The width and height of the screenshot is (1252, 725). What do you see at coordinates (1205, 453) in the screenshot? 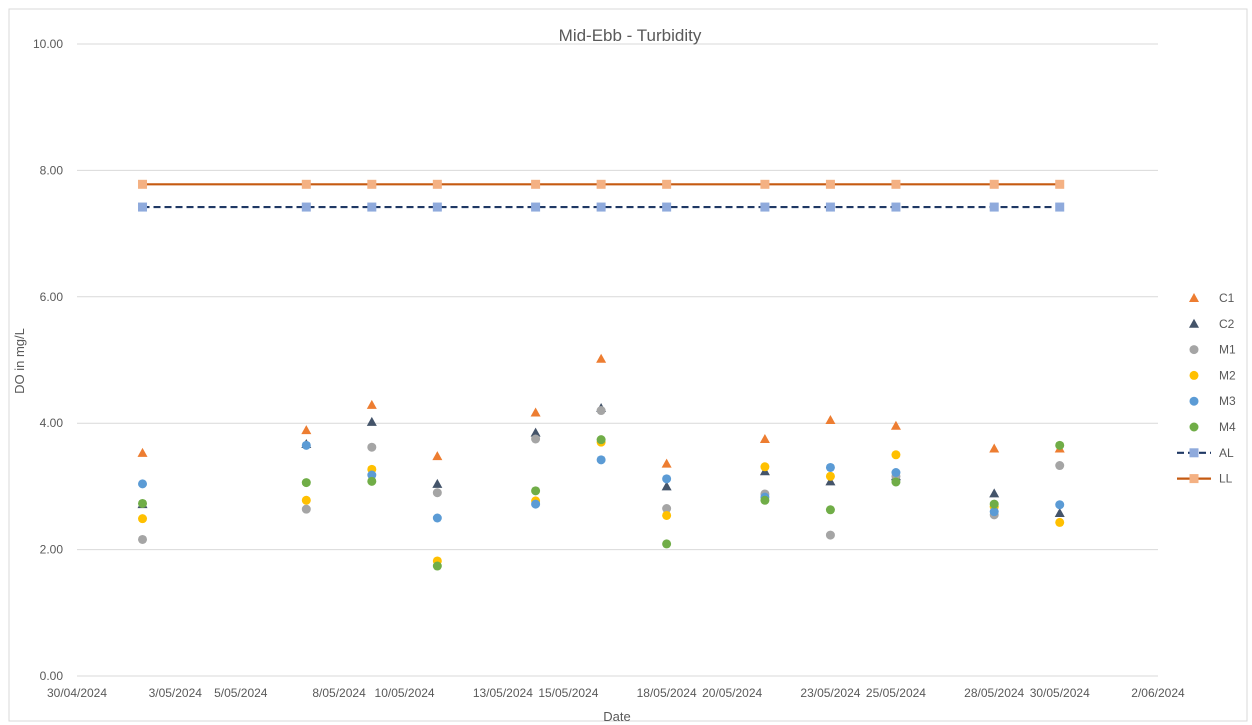
I see `legend-item-al: AL` at bounding box center [1205, 453].